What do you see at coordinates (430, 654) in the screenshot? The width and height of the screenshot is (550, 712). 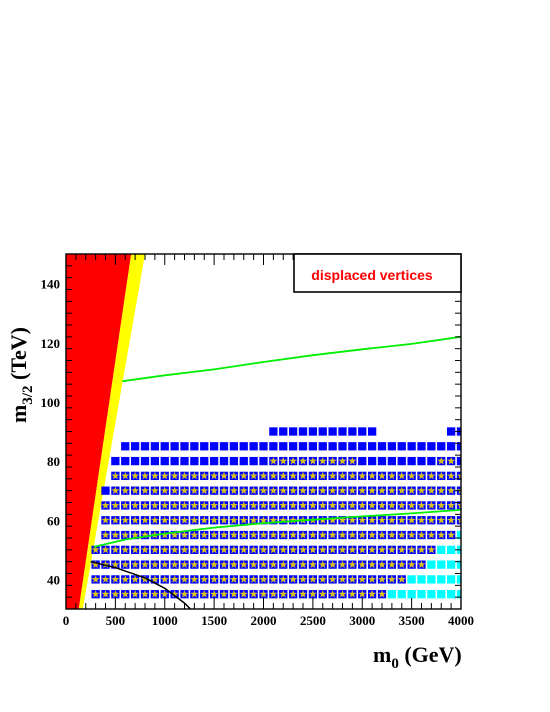 I see `x-axis-title-unit: (GeV)` at bounding box center [430, 654].